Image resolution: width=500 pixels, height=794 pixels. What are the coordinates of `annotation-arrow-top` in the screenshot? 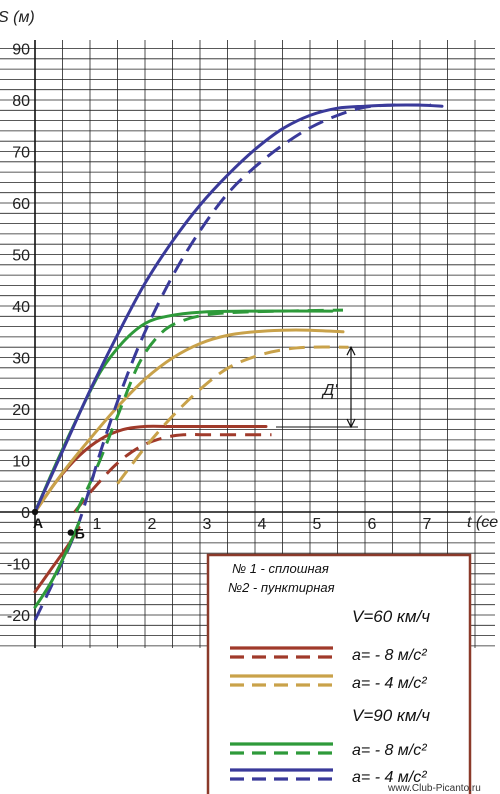 It's located at (351, 350).